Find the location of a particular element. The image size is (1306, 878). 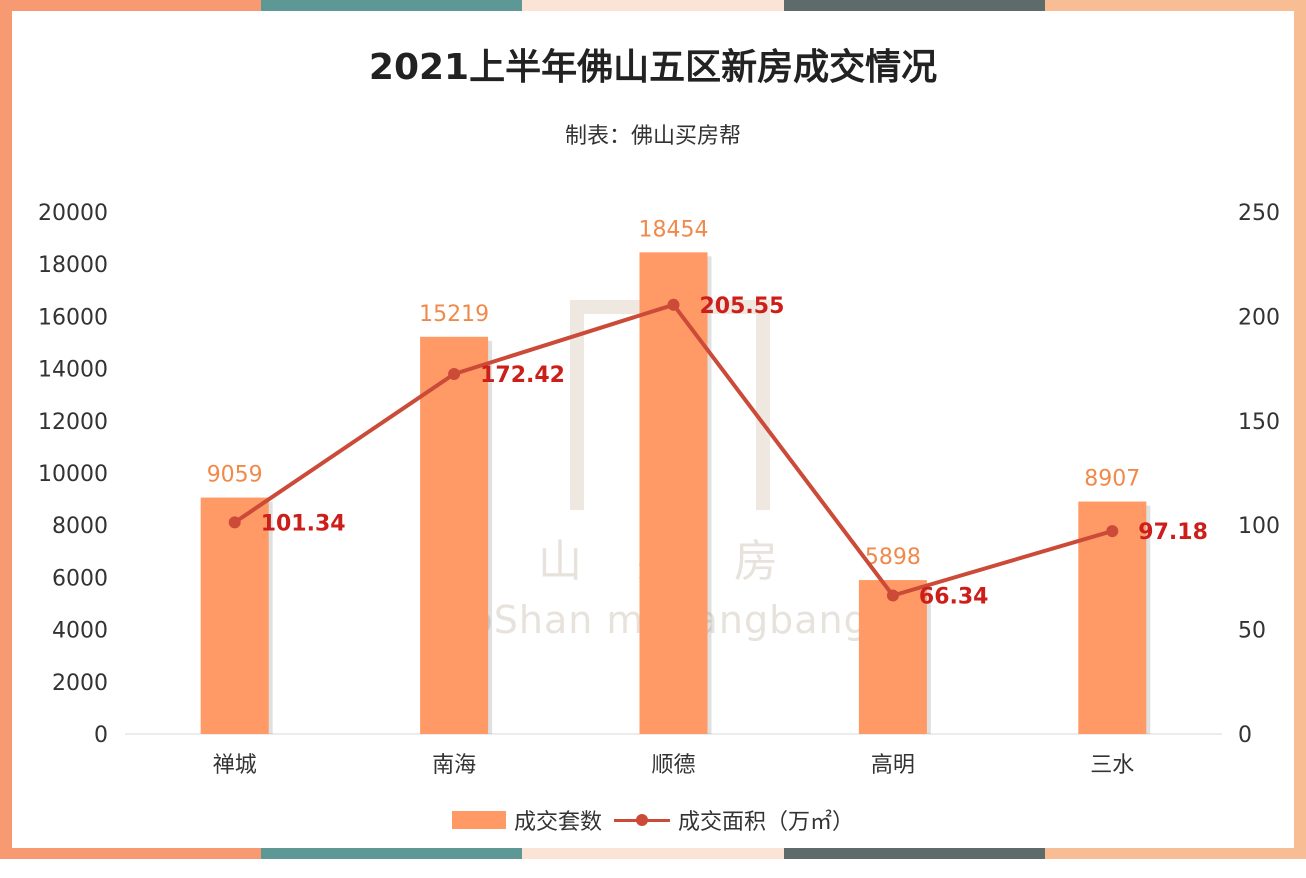

y-right-tick-label: 200 is located at coordinates (1259, 317).